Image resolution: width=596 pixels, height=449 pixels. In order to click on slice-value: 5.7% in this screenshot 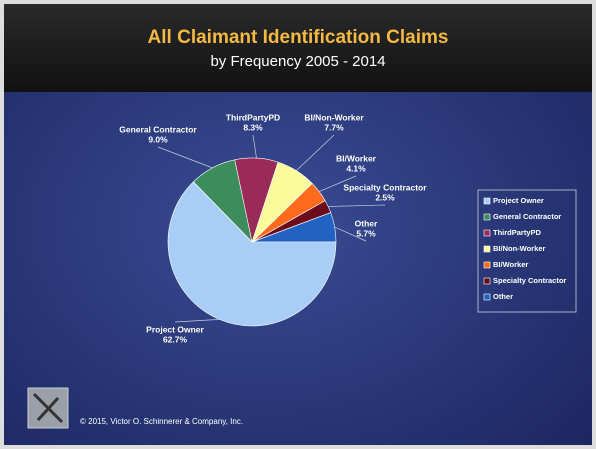, I will do `click(366, 233)`.